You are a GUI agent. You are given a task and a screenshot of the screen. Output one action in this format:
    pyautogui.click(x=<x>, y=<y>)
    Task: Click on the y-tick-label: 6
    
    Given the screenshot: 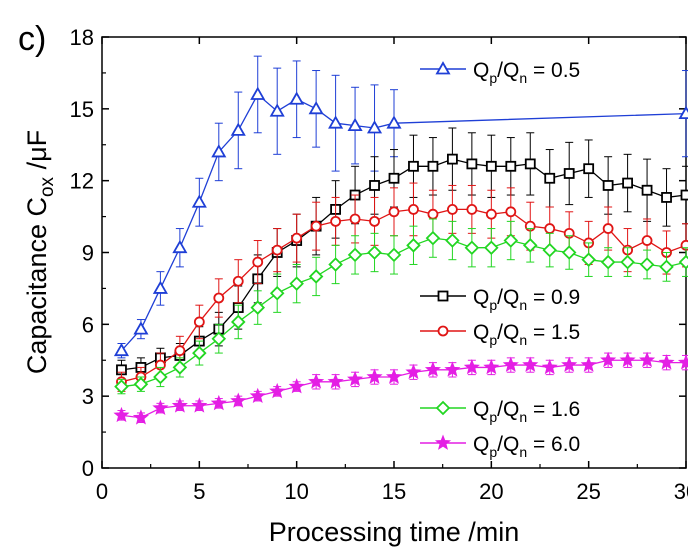 What is the action you would take?
    pyautogui.click(x=88, y=324)
    